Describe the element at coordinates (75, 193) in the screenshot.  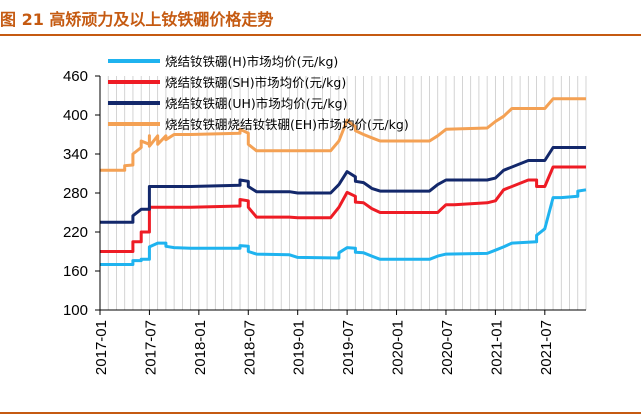
I see `y-tick-label: 280` at that location.